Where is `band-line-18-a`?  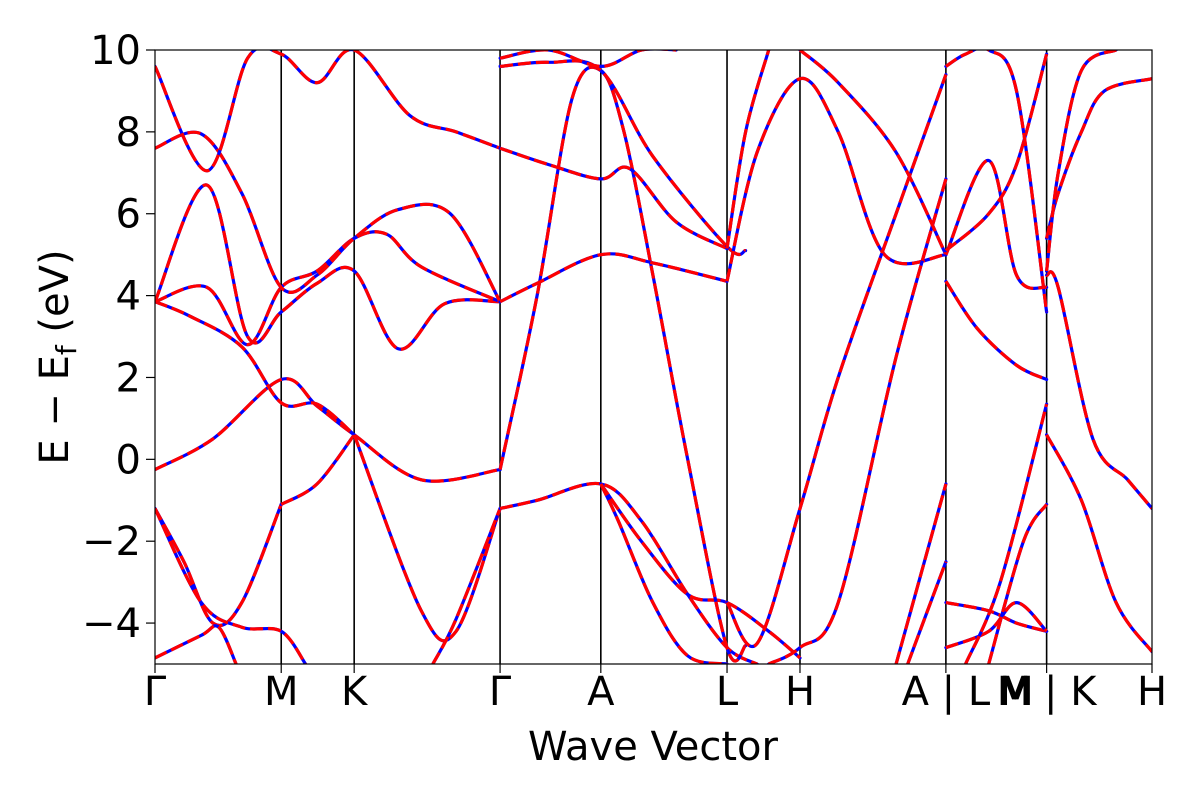 band-line-18-a is located at coordinates (588, 59).